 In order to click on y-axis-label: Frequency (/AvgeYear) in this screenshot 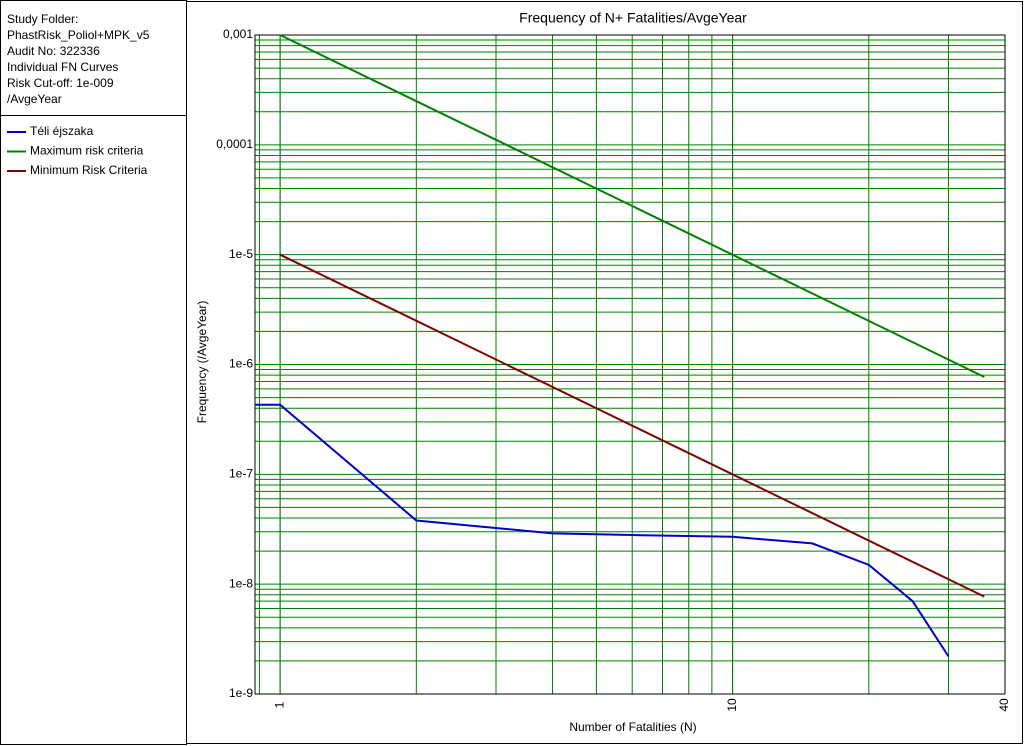, I will do `click(202, 362)`.